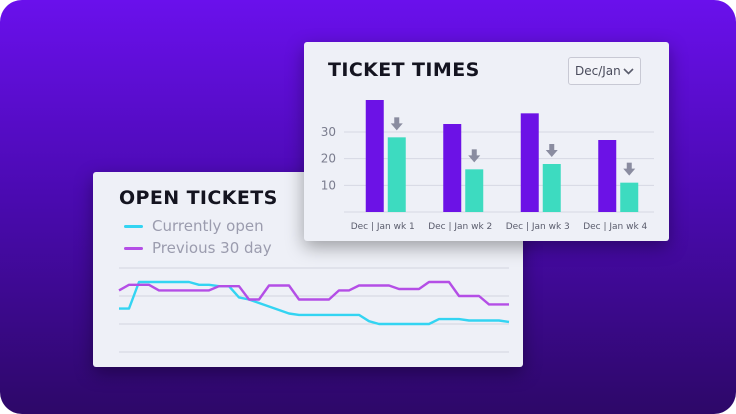 This screenshot has height=414, width=736. What do you see at coordinates (538, 227) in the screenshot?
I see `x-tick-label: Dec | Jan wk 3` at bounding box center [538, 227].